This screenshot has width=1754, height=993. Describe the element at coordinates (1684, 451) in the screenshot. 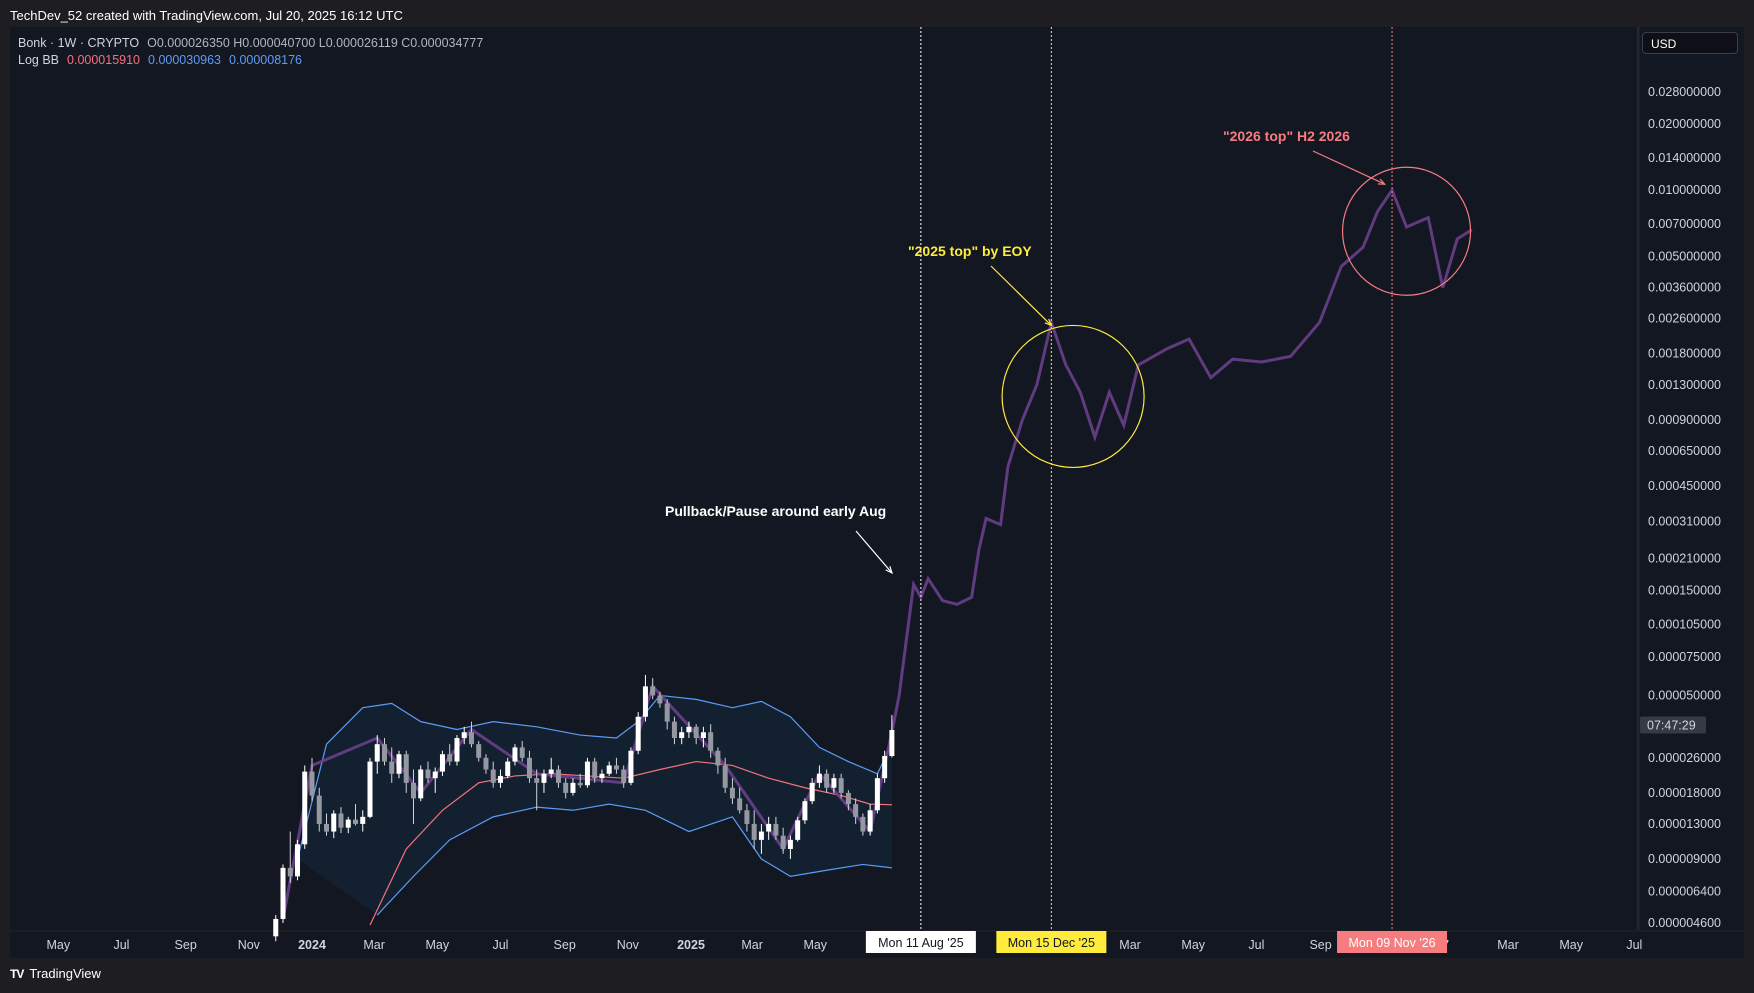

I see `y-tick-11: 0.000650000` at that location.